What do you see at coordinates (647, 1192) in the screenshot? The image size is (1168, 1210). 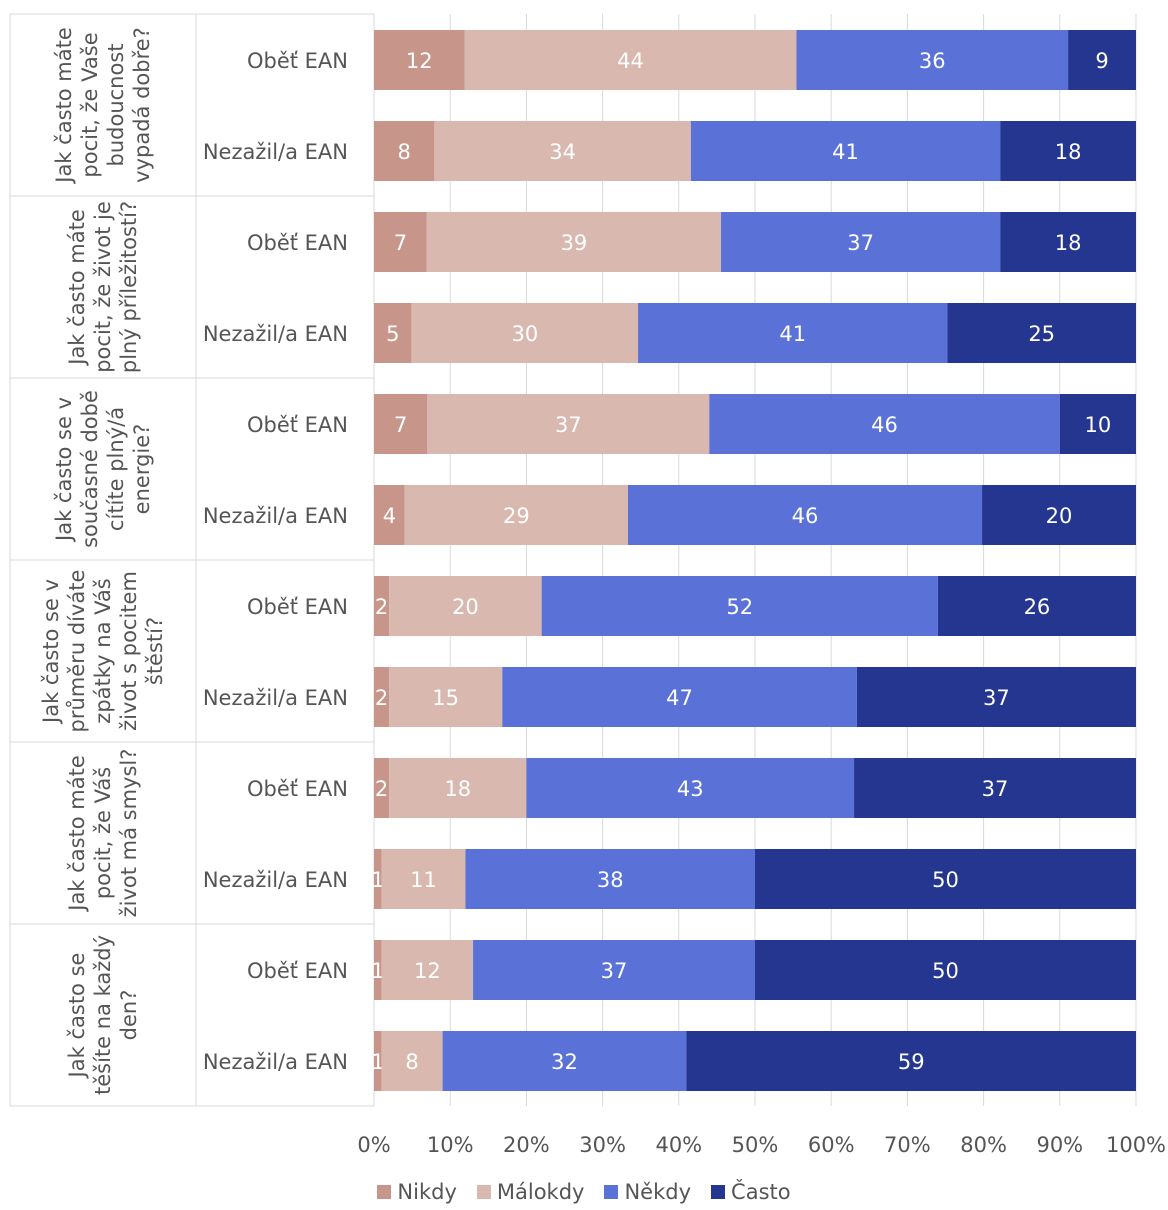 I see `legend-item: Někdy` at bounding box center [647, 1192].